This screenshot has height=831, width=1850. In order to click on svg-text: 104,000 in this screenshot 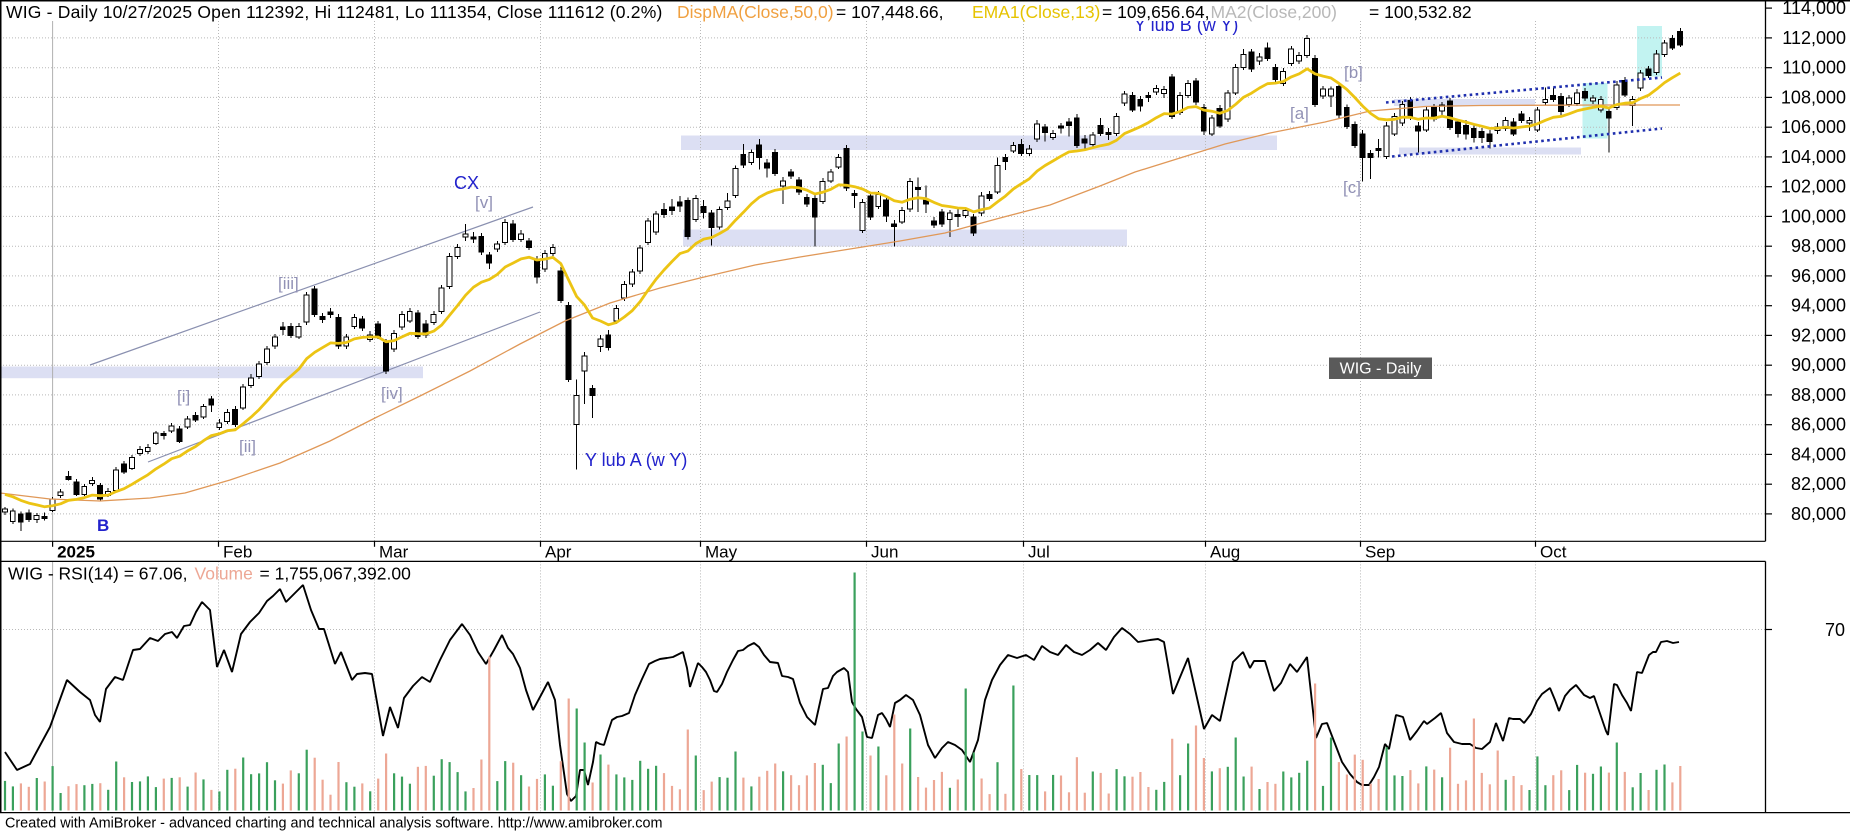, I will do `click(1813, 157)`.